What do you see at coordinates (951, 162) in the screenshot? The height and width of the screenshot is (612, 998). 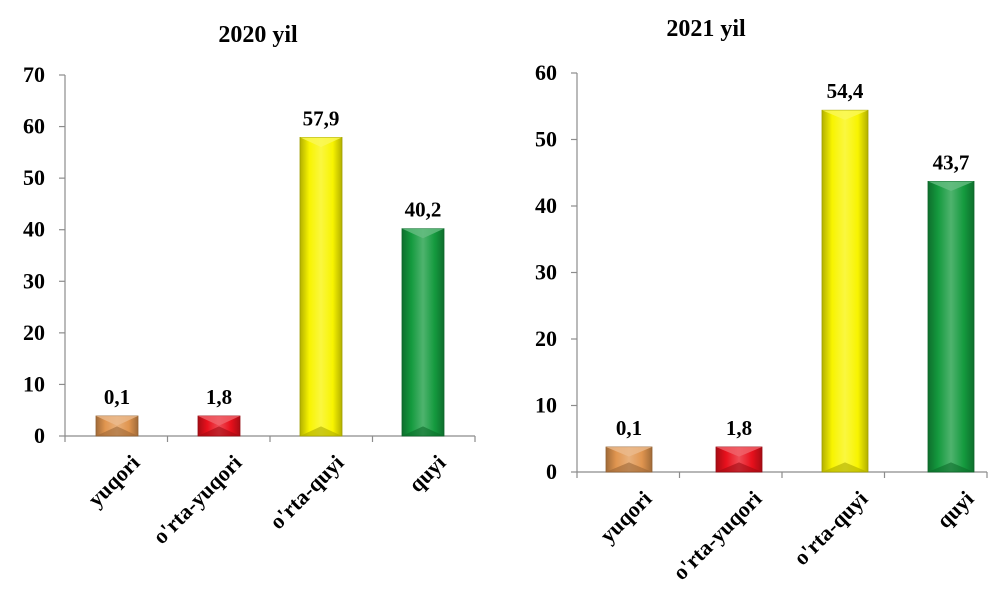 I see `data-label: 43,7` at bounding box center [951, 162].